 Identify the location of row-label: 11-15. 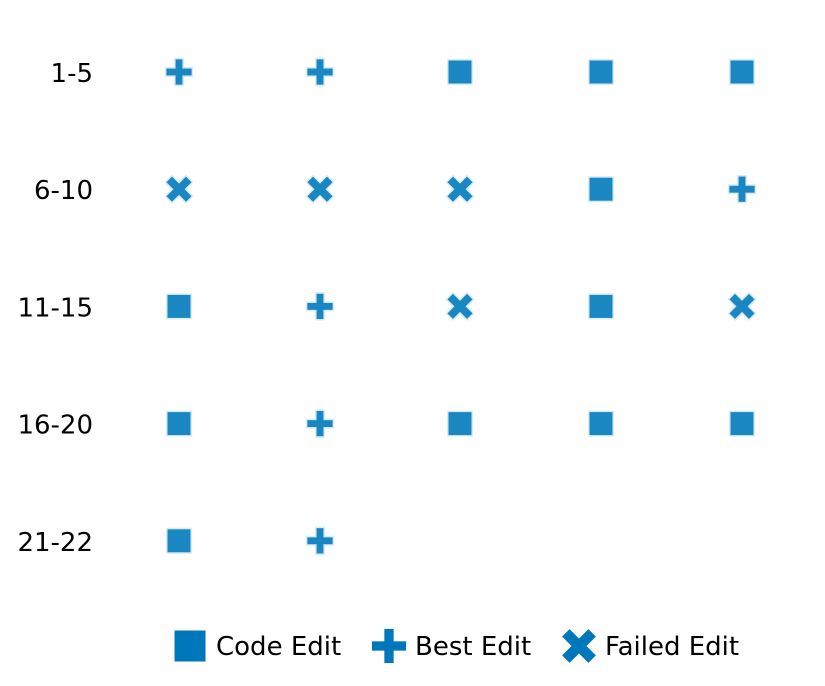
(55, 308).